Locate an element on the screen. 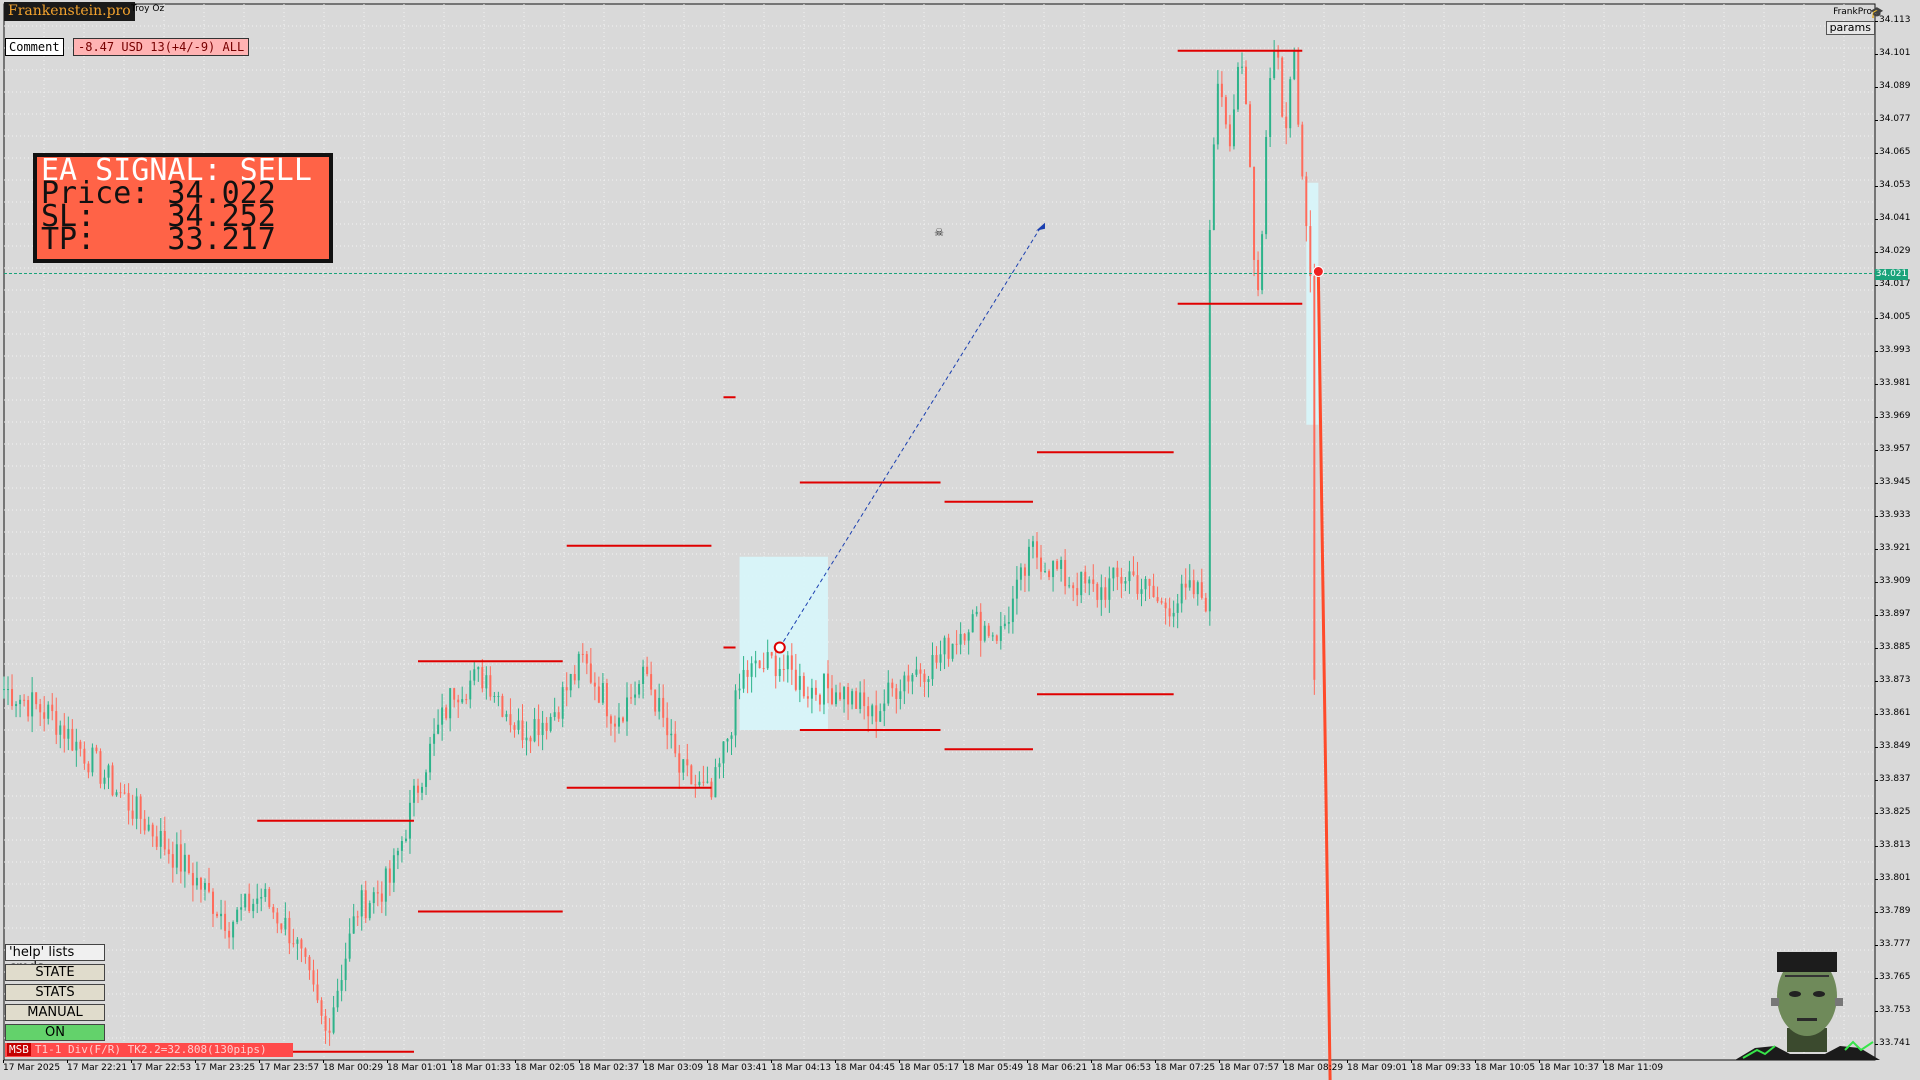 This screenshot has height=1080, width=1920. price-tick-label: 33.849 is located at coordinates (1895, 745).